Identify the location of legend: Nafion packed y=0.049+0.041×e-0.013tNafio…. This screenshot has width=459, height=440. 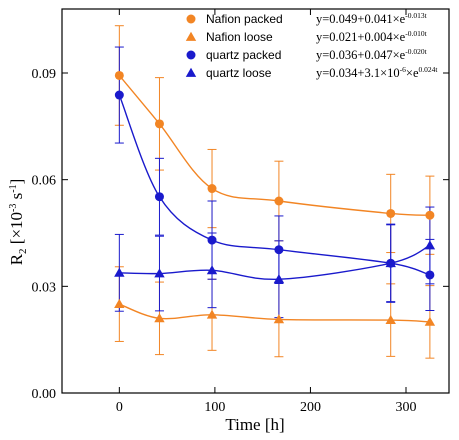
(311, 45).